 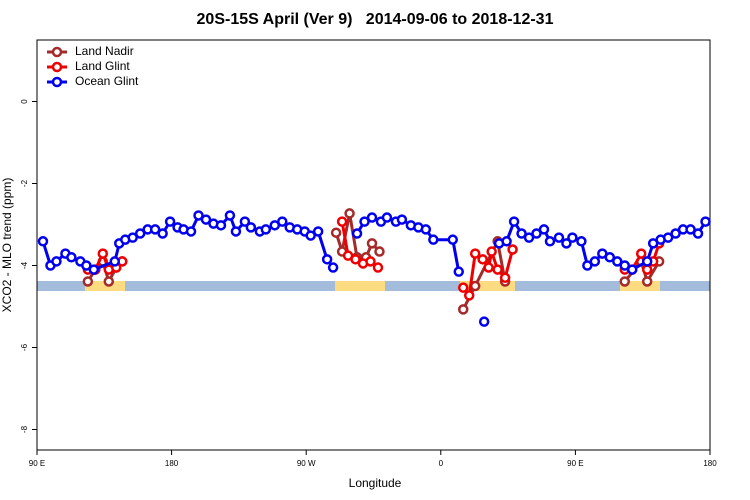 What do you see at coordinates (7, 245) in the screenshot?
I see `y-axis-label: XCO2 - MLO trend (ppm)` at bounding box center [7, 245].